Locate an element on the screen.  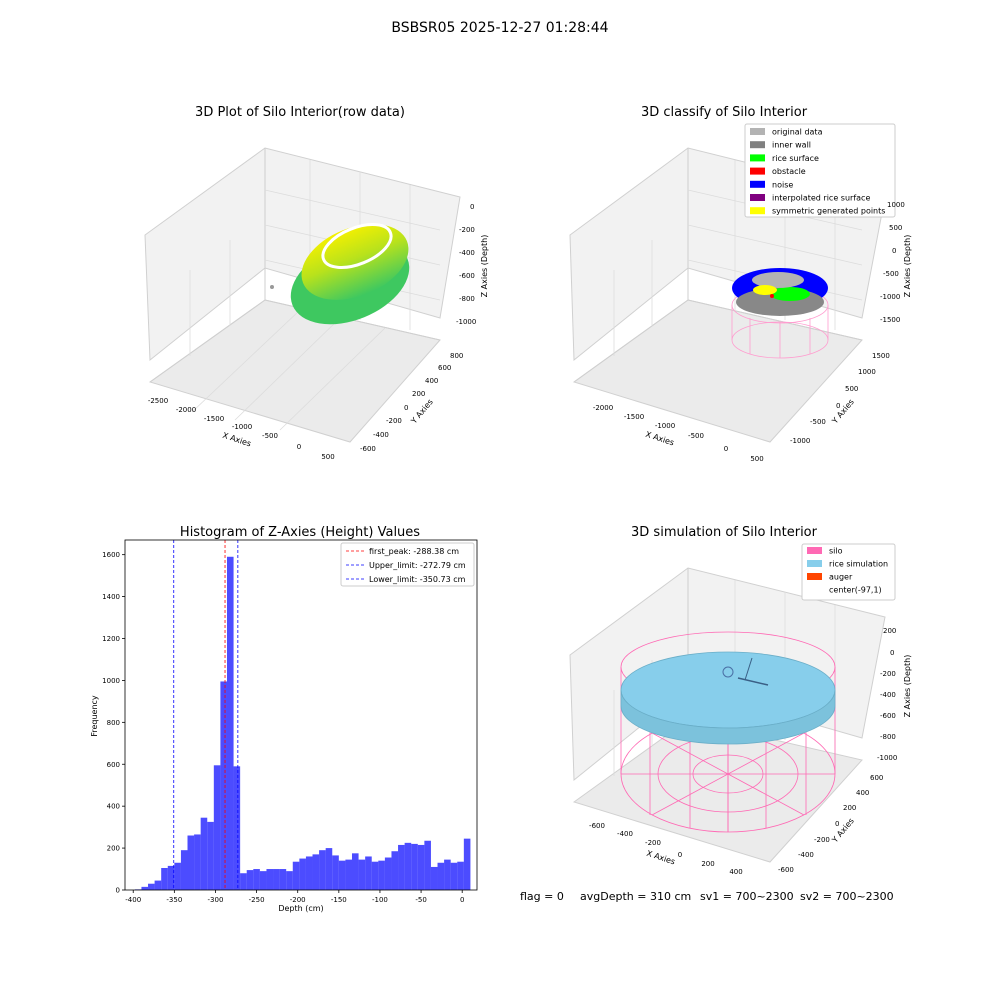
classify-zlabel: Z Axies (Depth) is located at coordinates (907, 266).